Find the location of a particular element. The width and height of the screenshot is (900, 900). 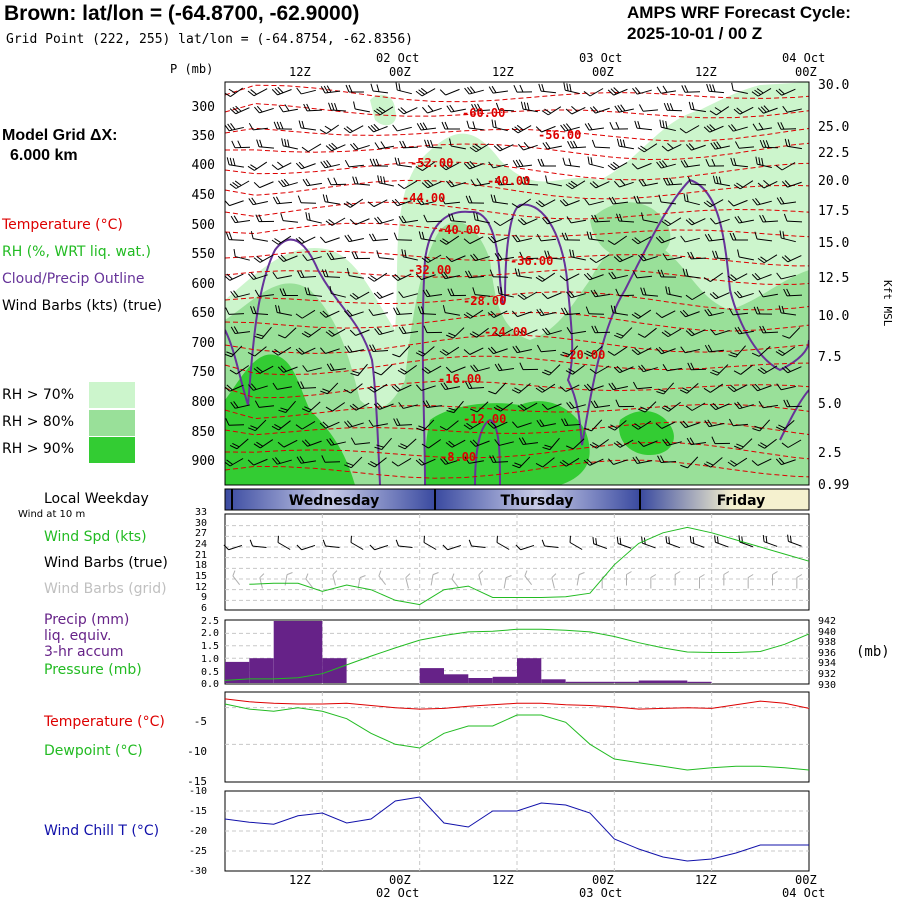

label-wind-chill: Wind Chill T (°C) is located at coordinates (102, 831).